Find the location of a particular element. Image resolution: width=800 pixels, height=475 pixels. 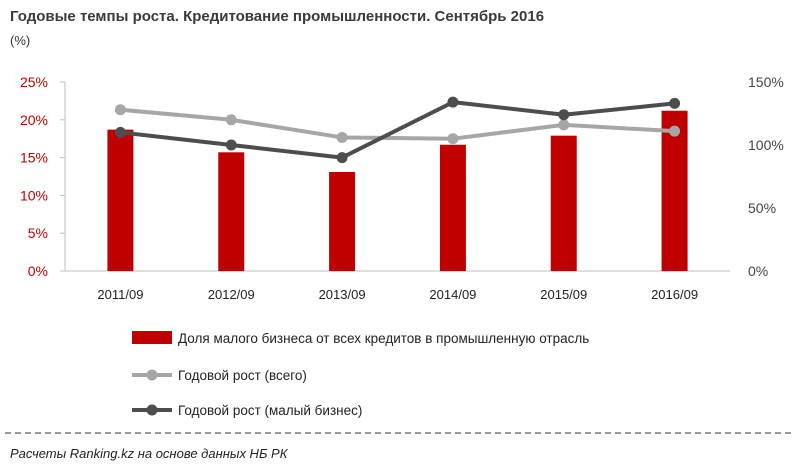

unit-label: (%) is located at coordinates (20, 40).